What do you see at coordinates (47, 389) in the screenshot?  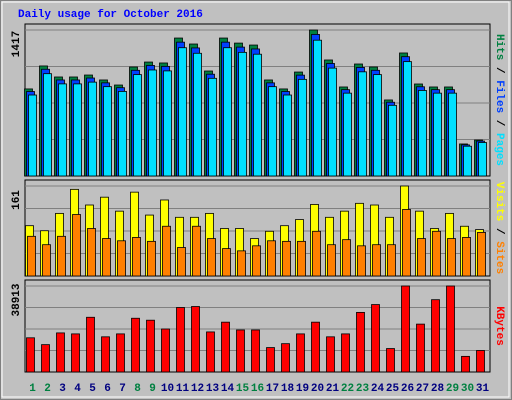 I see `x-tick-label: 2` at bounding box center [47, 389].